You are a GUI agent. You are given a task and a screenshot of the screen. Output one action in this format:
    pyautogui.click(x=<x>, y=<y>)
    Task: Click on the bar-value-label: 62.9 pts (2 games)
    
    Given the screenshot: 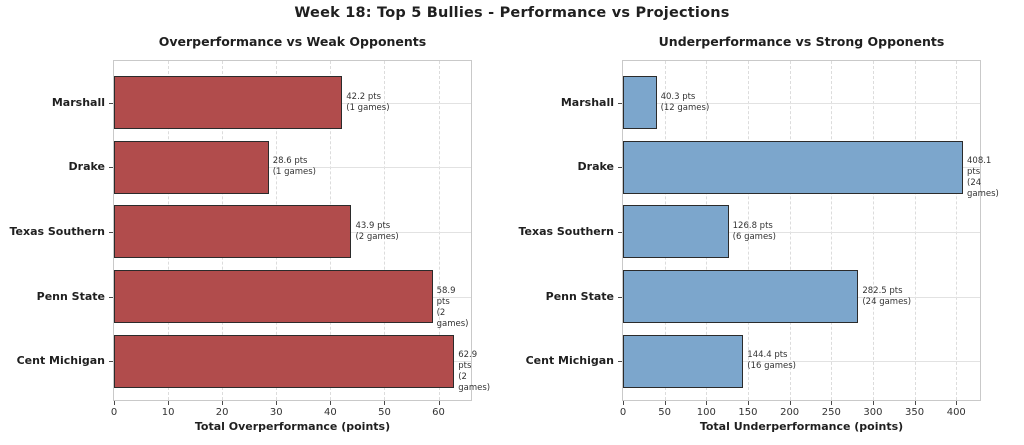 What is the action you would take?
    pyautogui.click(x=474, y=372)
    